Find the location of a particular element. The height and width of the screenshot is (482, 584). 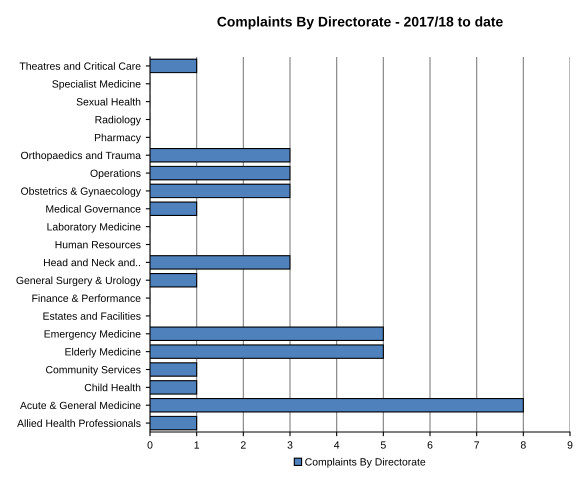

y-tick-label: Orthopaedics and Trauma is located at coordinates (81, 156).